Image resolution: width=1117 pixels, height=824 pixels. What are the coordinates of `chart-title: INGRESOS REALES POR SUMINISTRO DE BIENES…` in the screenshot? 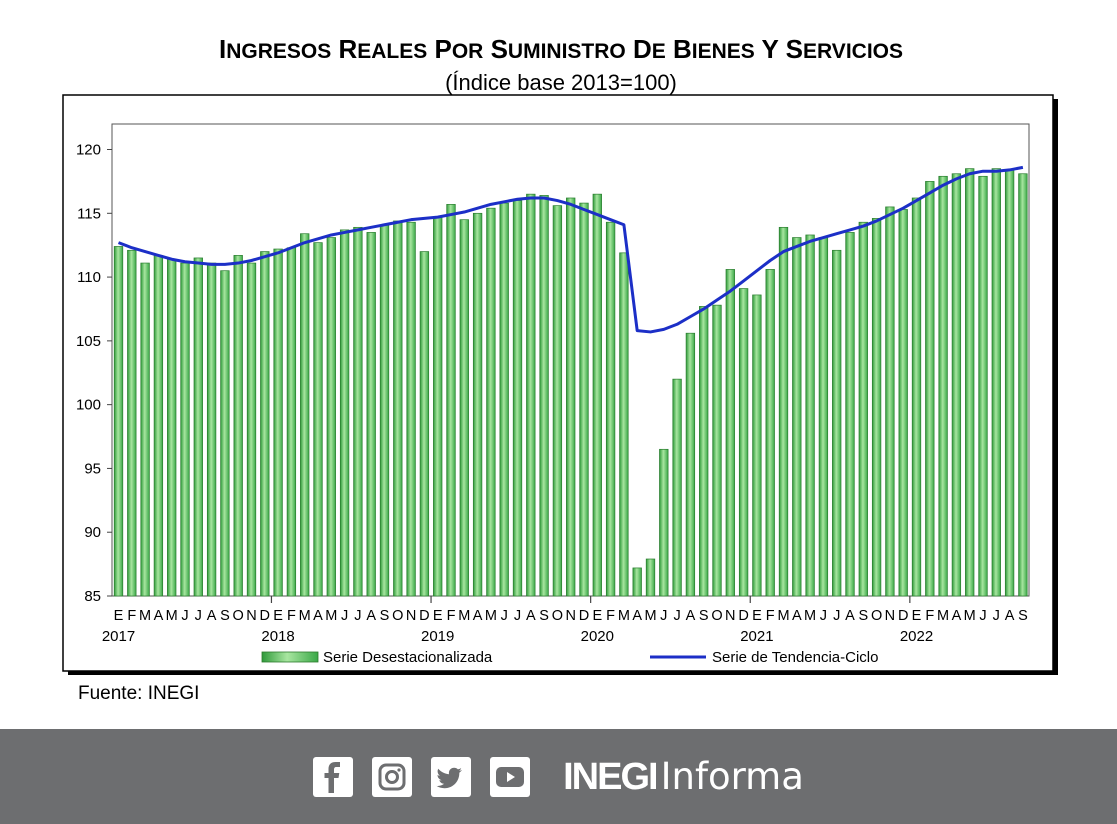 It's located at (561, 49).